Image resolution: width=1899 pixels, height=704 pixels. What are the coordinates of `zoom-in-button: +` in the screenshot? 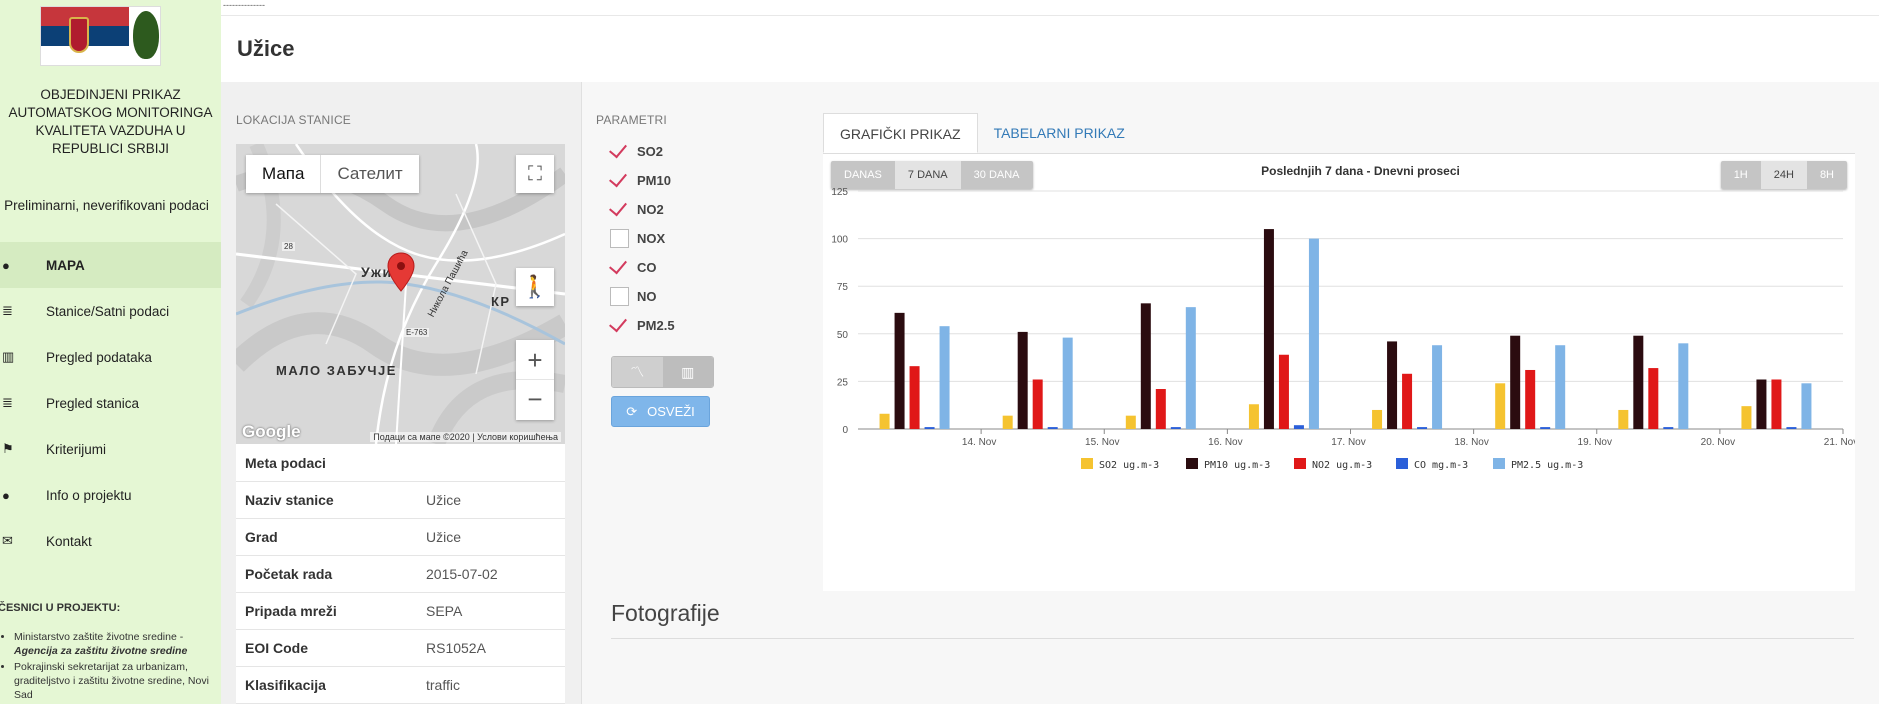 It's located at (535, 360).